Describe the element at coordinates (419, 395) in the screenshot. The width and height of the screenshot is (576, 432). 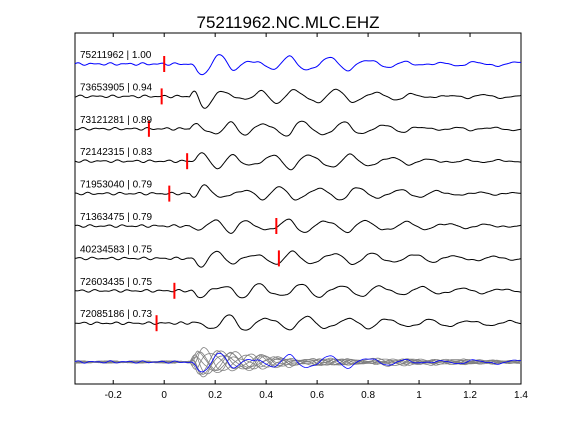
I see `x-tick-label: 1` at that location.